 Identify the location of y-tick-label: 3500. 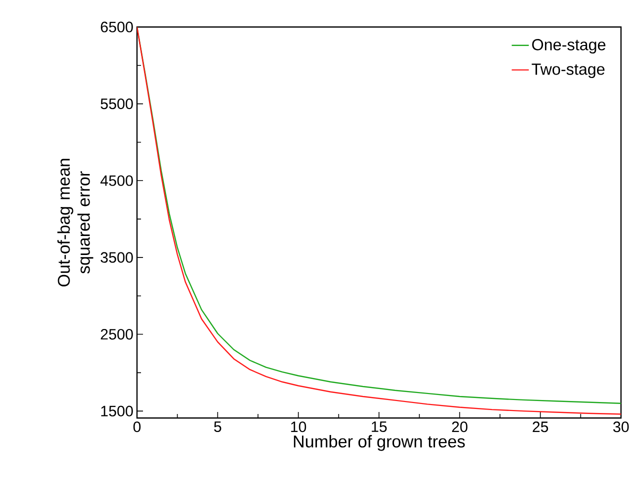
(116, 257).